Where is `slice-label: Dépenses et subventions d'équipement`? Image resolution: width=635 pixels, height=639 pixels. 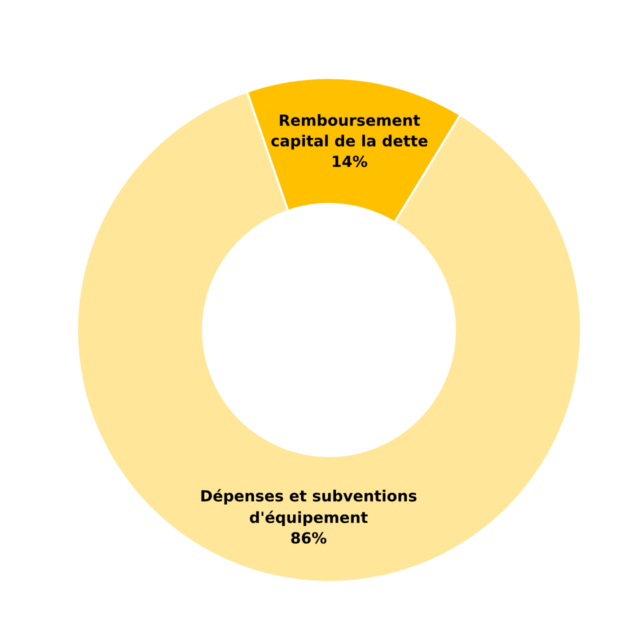 slice-label: Dépenses et subventions d'équipement is located at coordinates (308, 507).